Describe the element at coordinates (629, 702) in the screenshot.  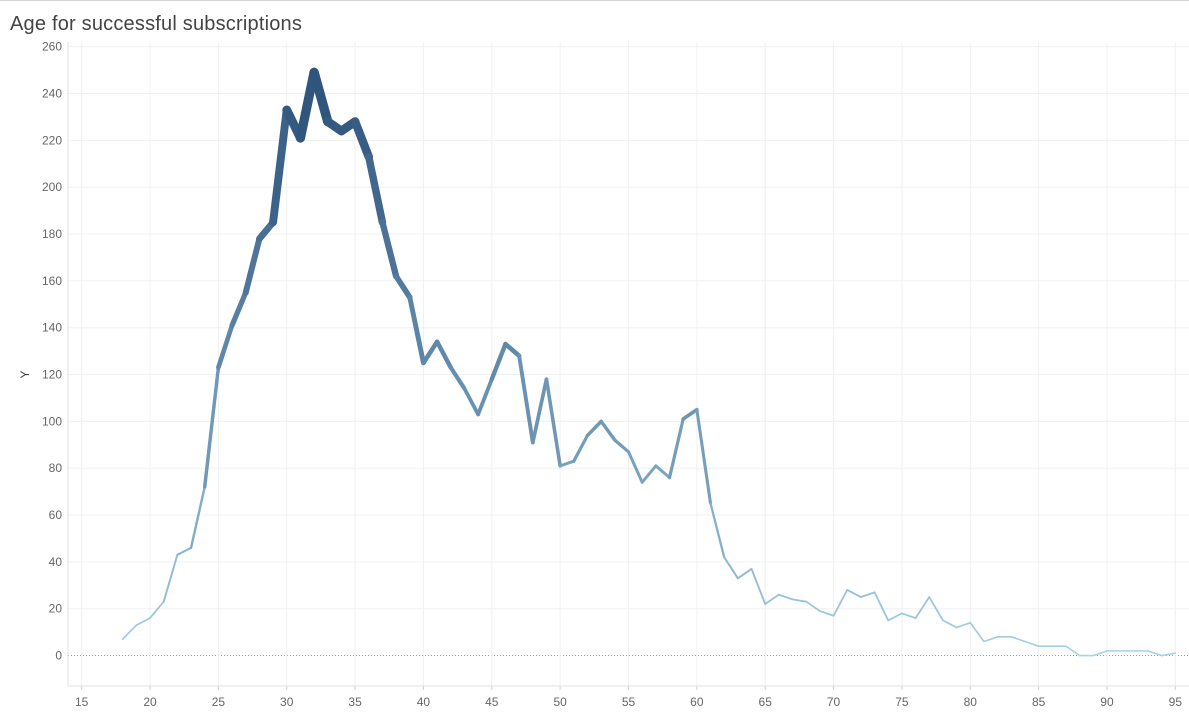
I see `x-tick-label: 55` at that location.